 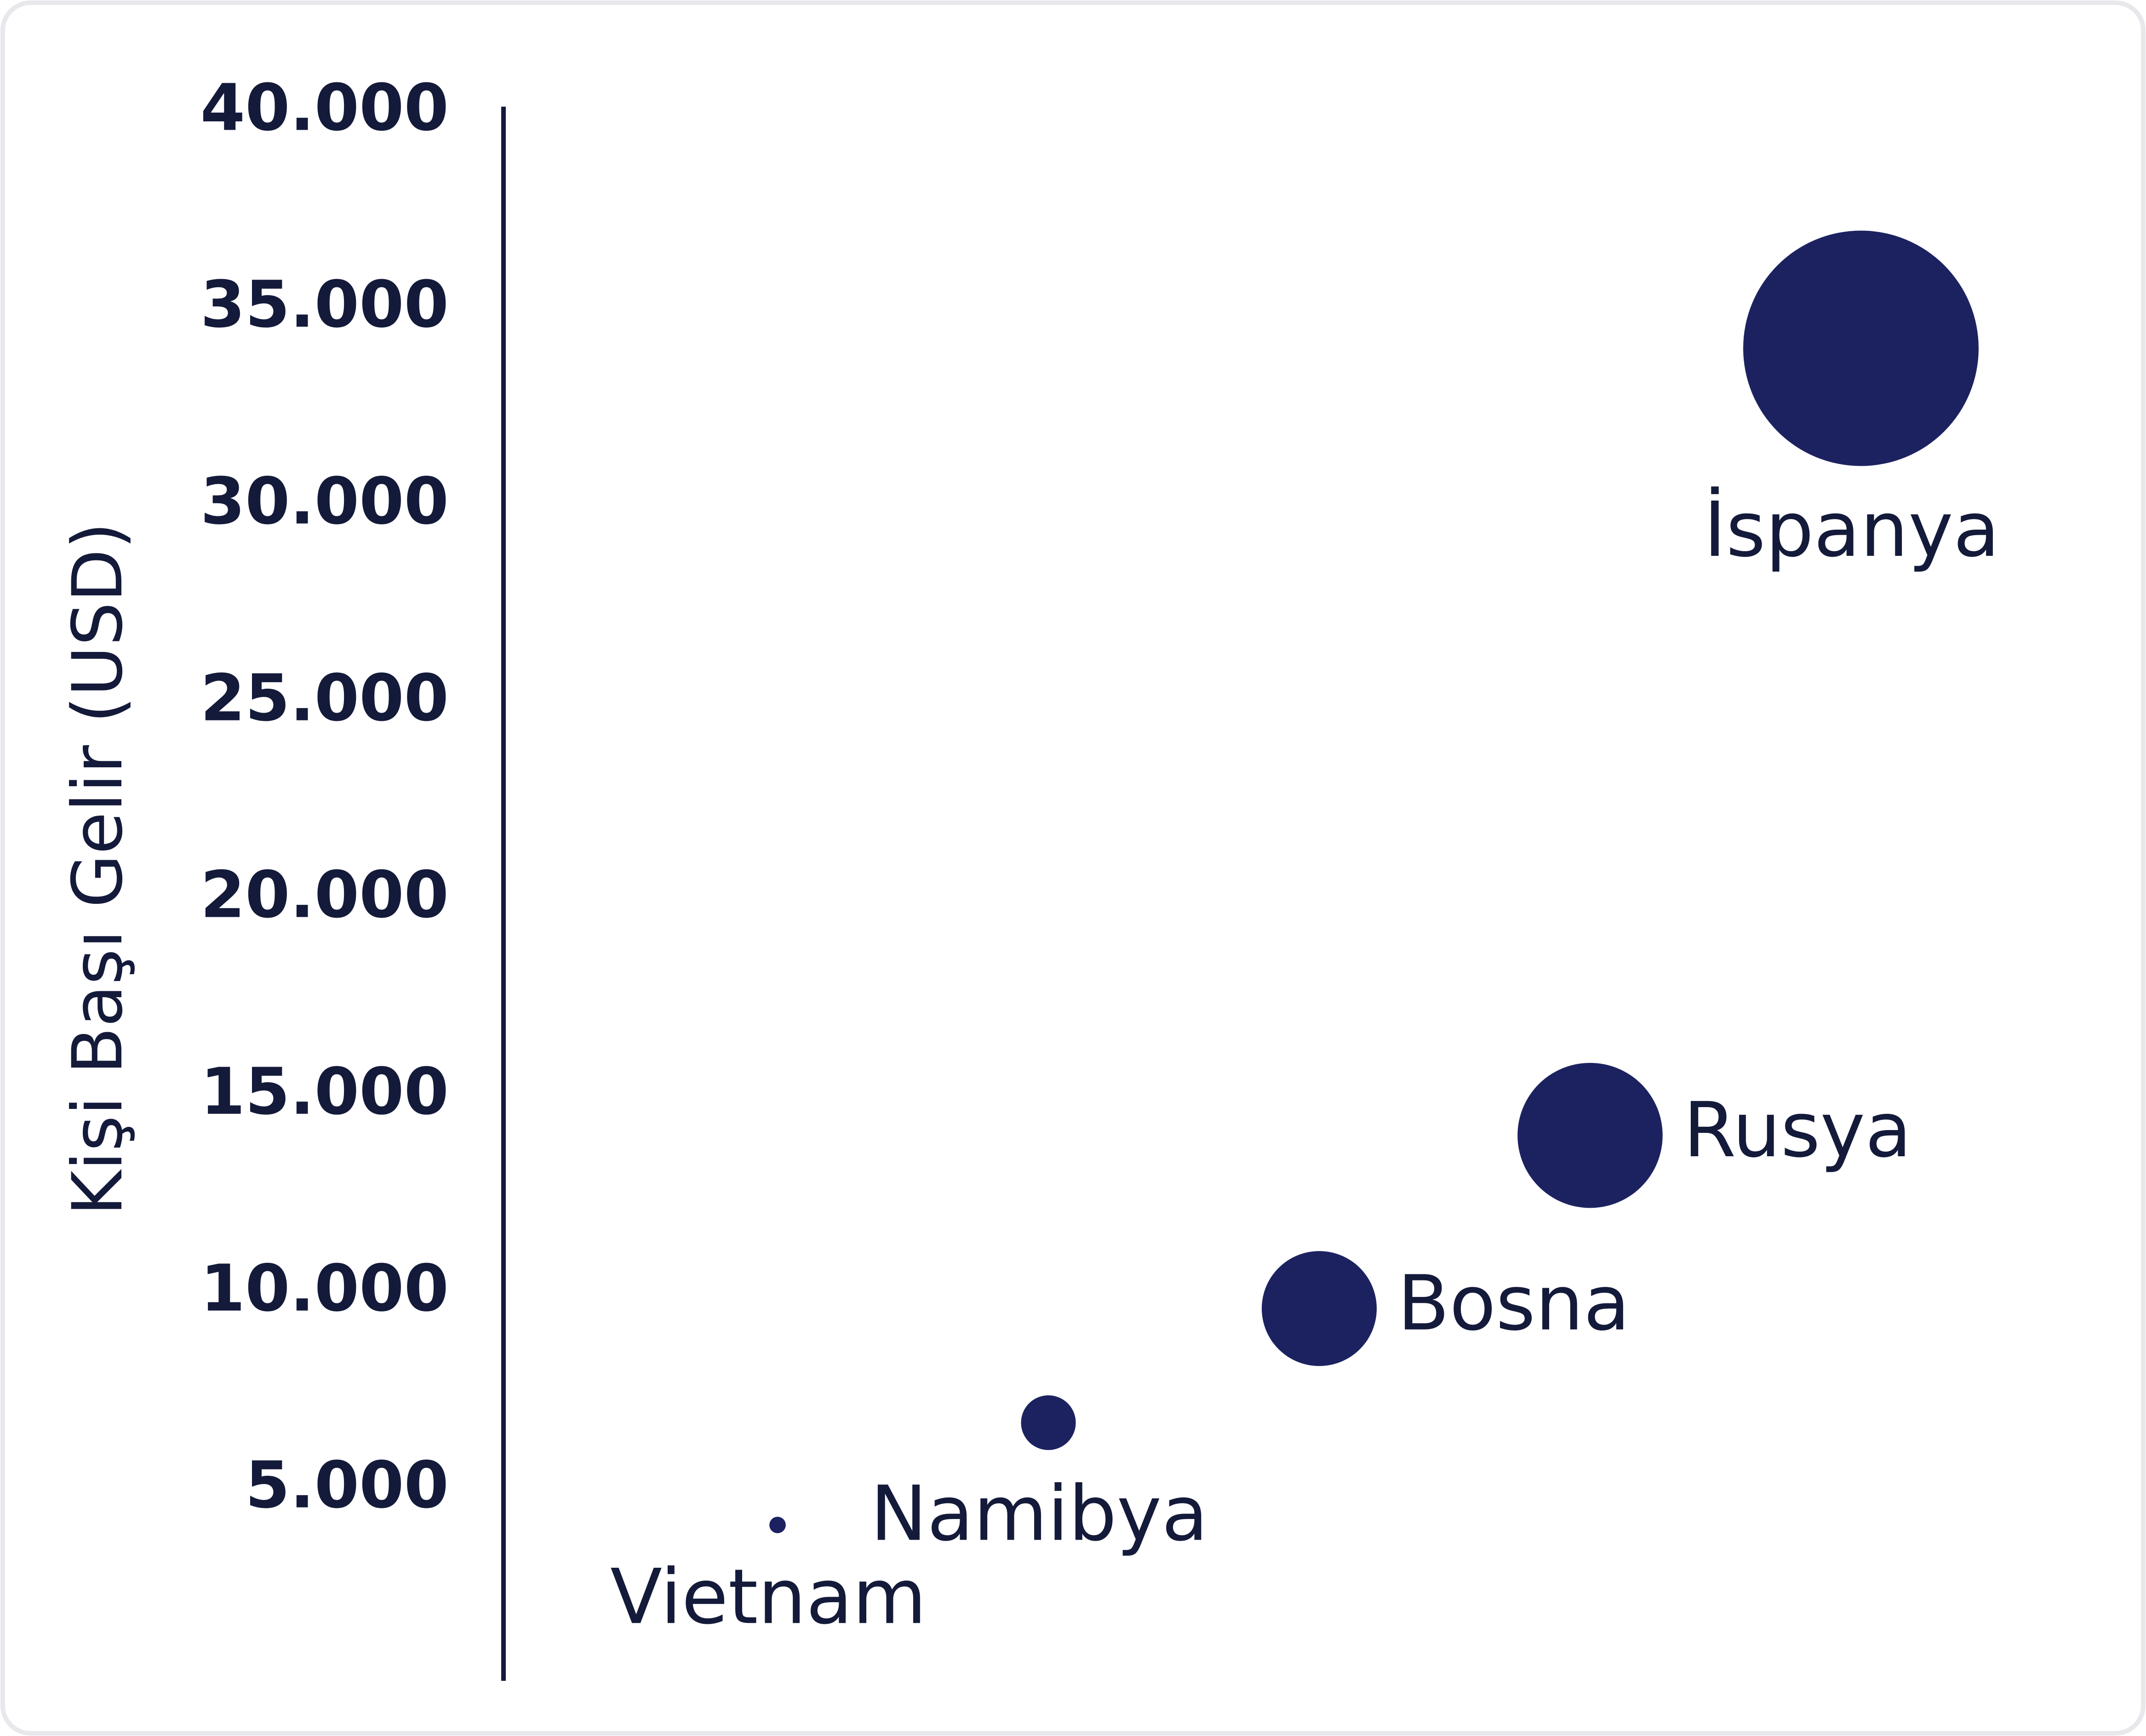 I want to click on bubble-label: Bosna, so click(x=1513, y=1303).